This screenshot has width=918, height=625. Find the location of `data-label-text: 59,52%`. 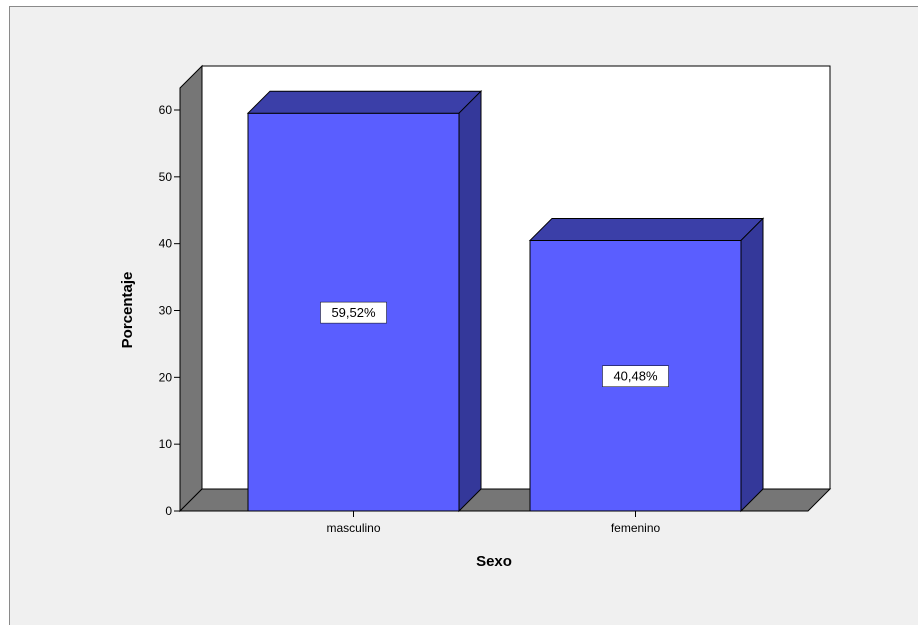

data-label-text: 59,52% is located at coordinates (353, 312).